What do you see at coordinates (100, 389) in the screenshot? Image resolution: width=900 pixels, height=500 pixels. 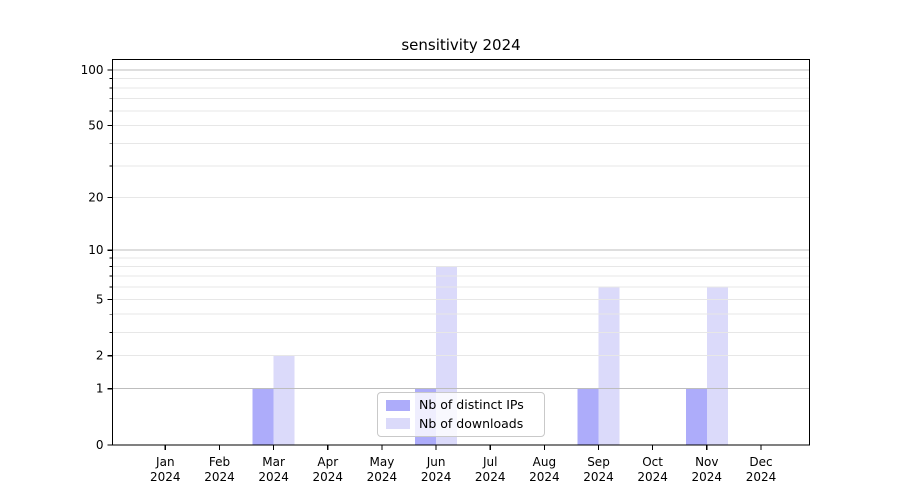 I see `y-tick-label: 1` at bounding box center [100, 389].